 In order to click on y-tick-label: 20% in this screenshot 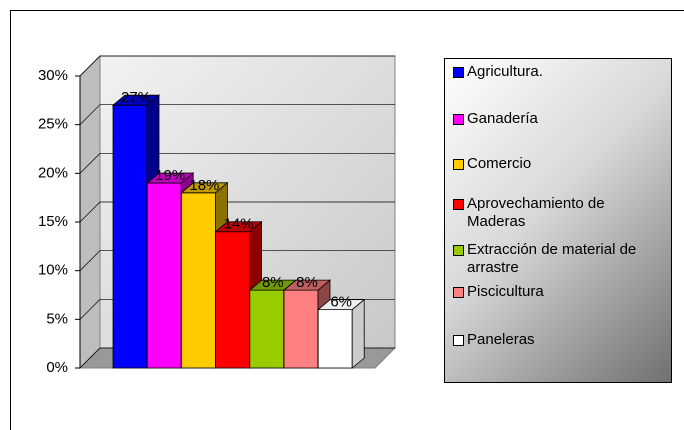, I will do `click(53, 172)`.